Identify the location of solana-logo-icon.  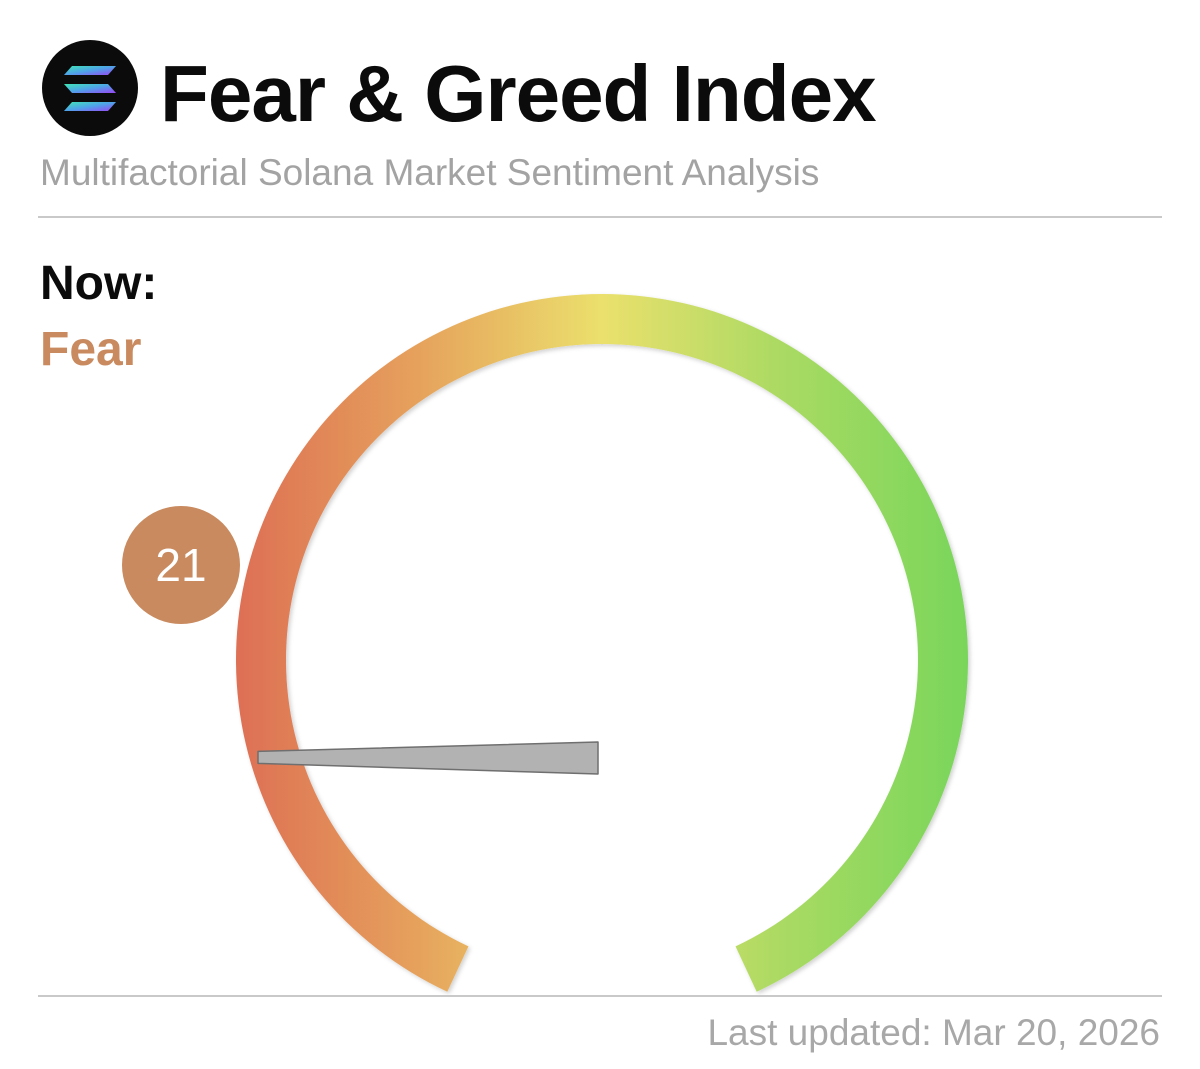
(90, 88).